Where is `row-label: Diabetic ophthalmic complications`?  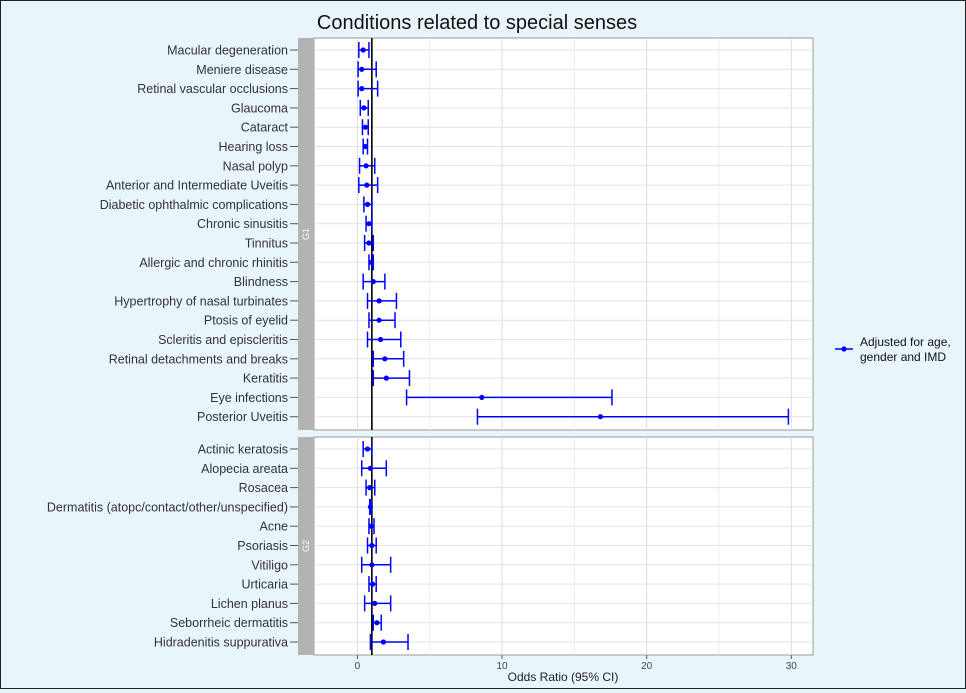 row-label: Diabetic ophthalmic complications is located at coordinates (194, 205).